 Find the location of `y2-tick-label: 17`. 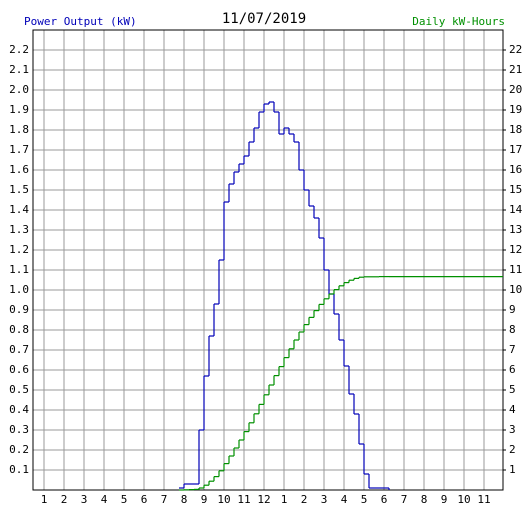

y2-tick-label: 17 is located at coordinates (515, 149).